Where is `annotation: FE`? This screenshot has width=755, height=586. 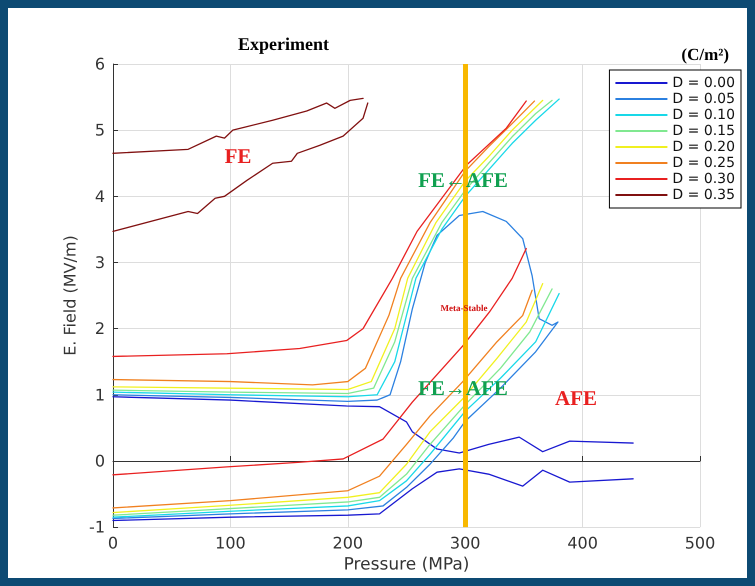 annotation: FE is located at coordinates (238, 156).